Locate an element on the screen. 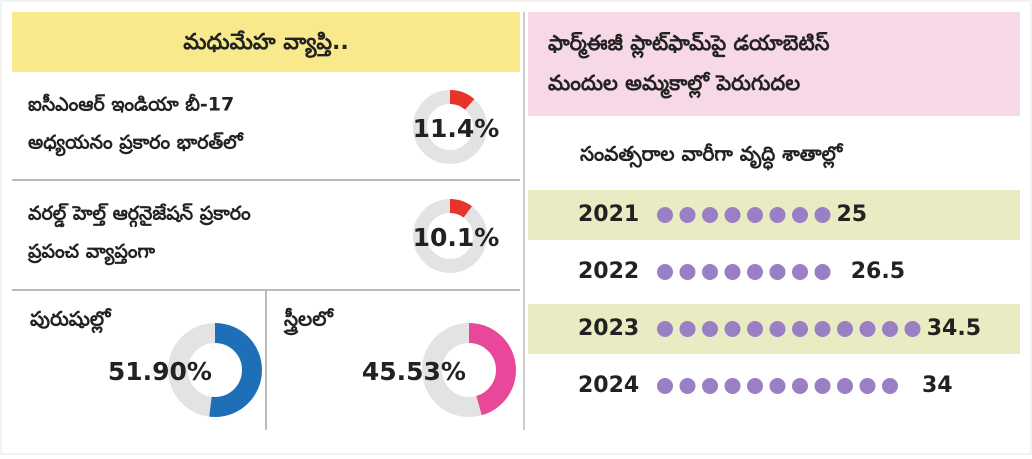  year-label: 2023 is located at coordinates (608, 328).